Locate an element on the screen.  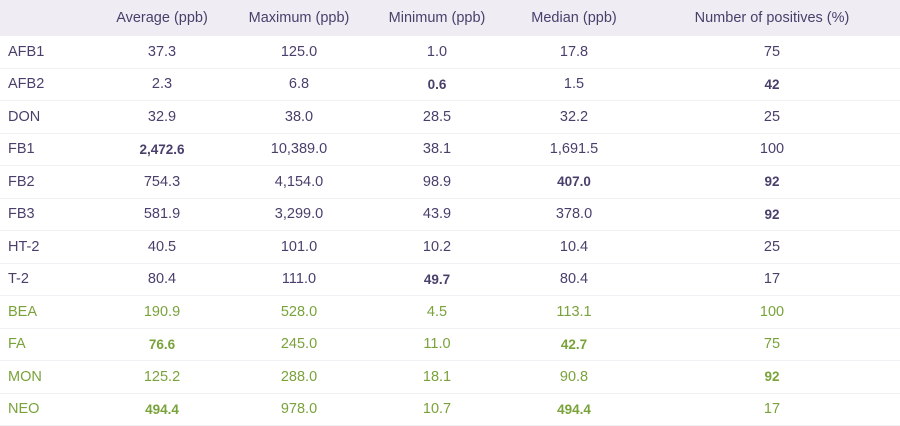
table-row: FB2 754.3 4,154.0 98.9 407.0 92 is located at coordinates (450, 182).